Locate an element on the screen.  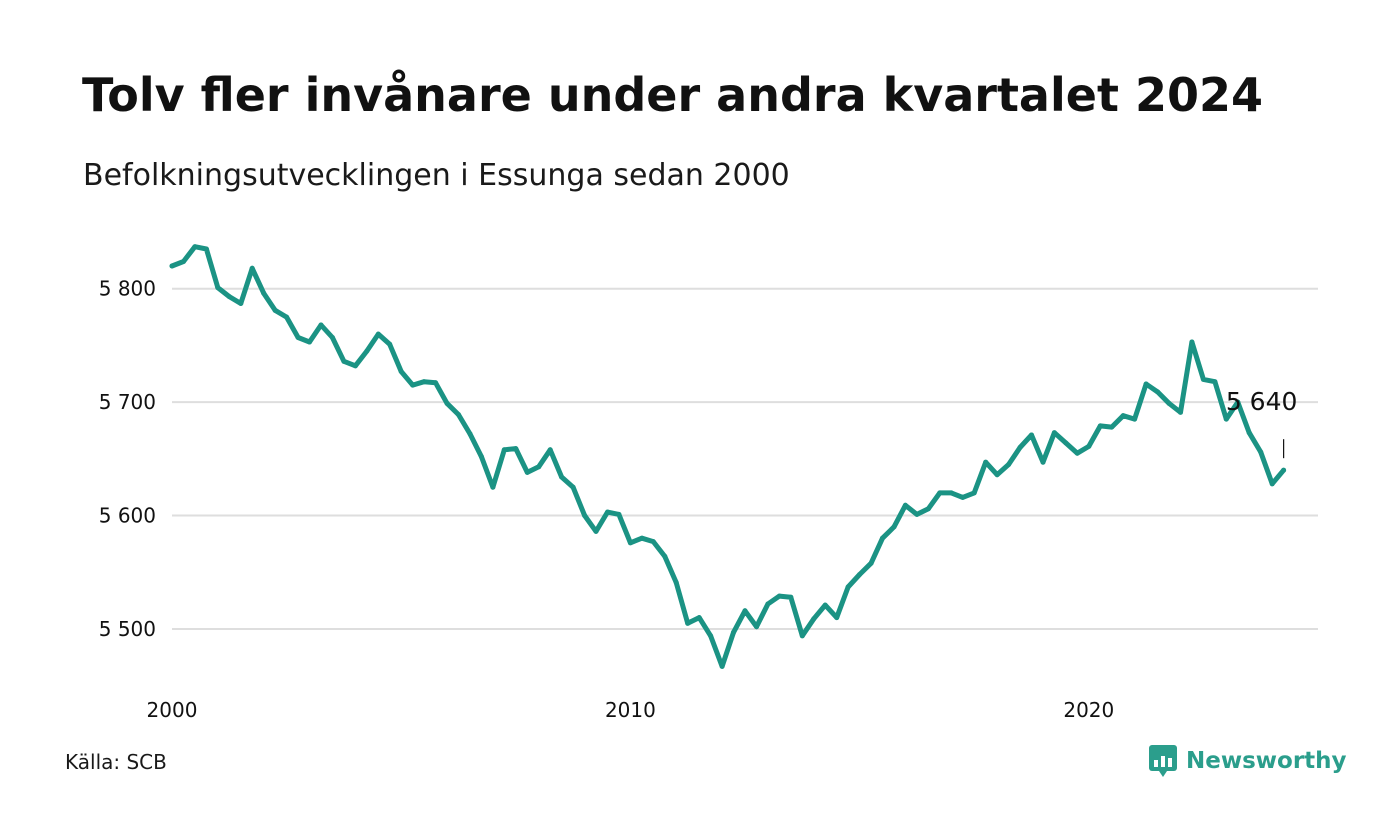
x-tick-label: 2010 is located at coordinates (630, 710).